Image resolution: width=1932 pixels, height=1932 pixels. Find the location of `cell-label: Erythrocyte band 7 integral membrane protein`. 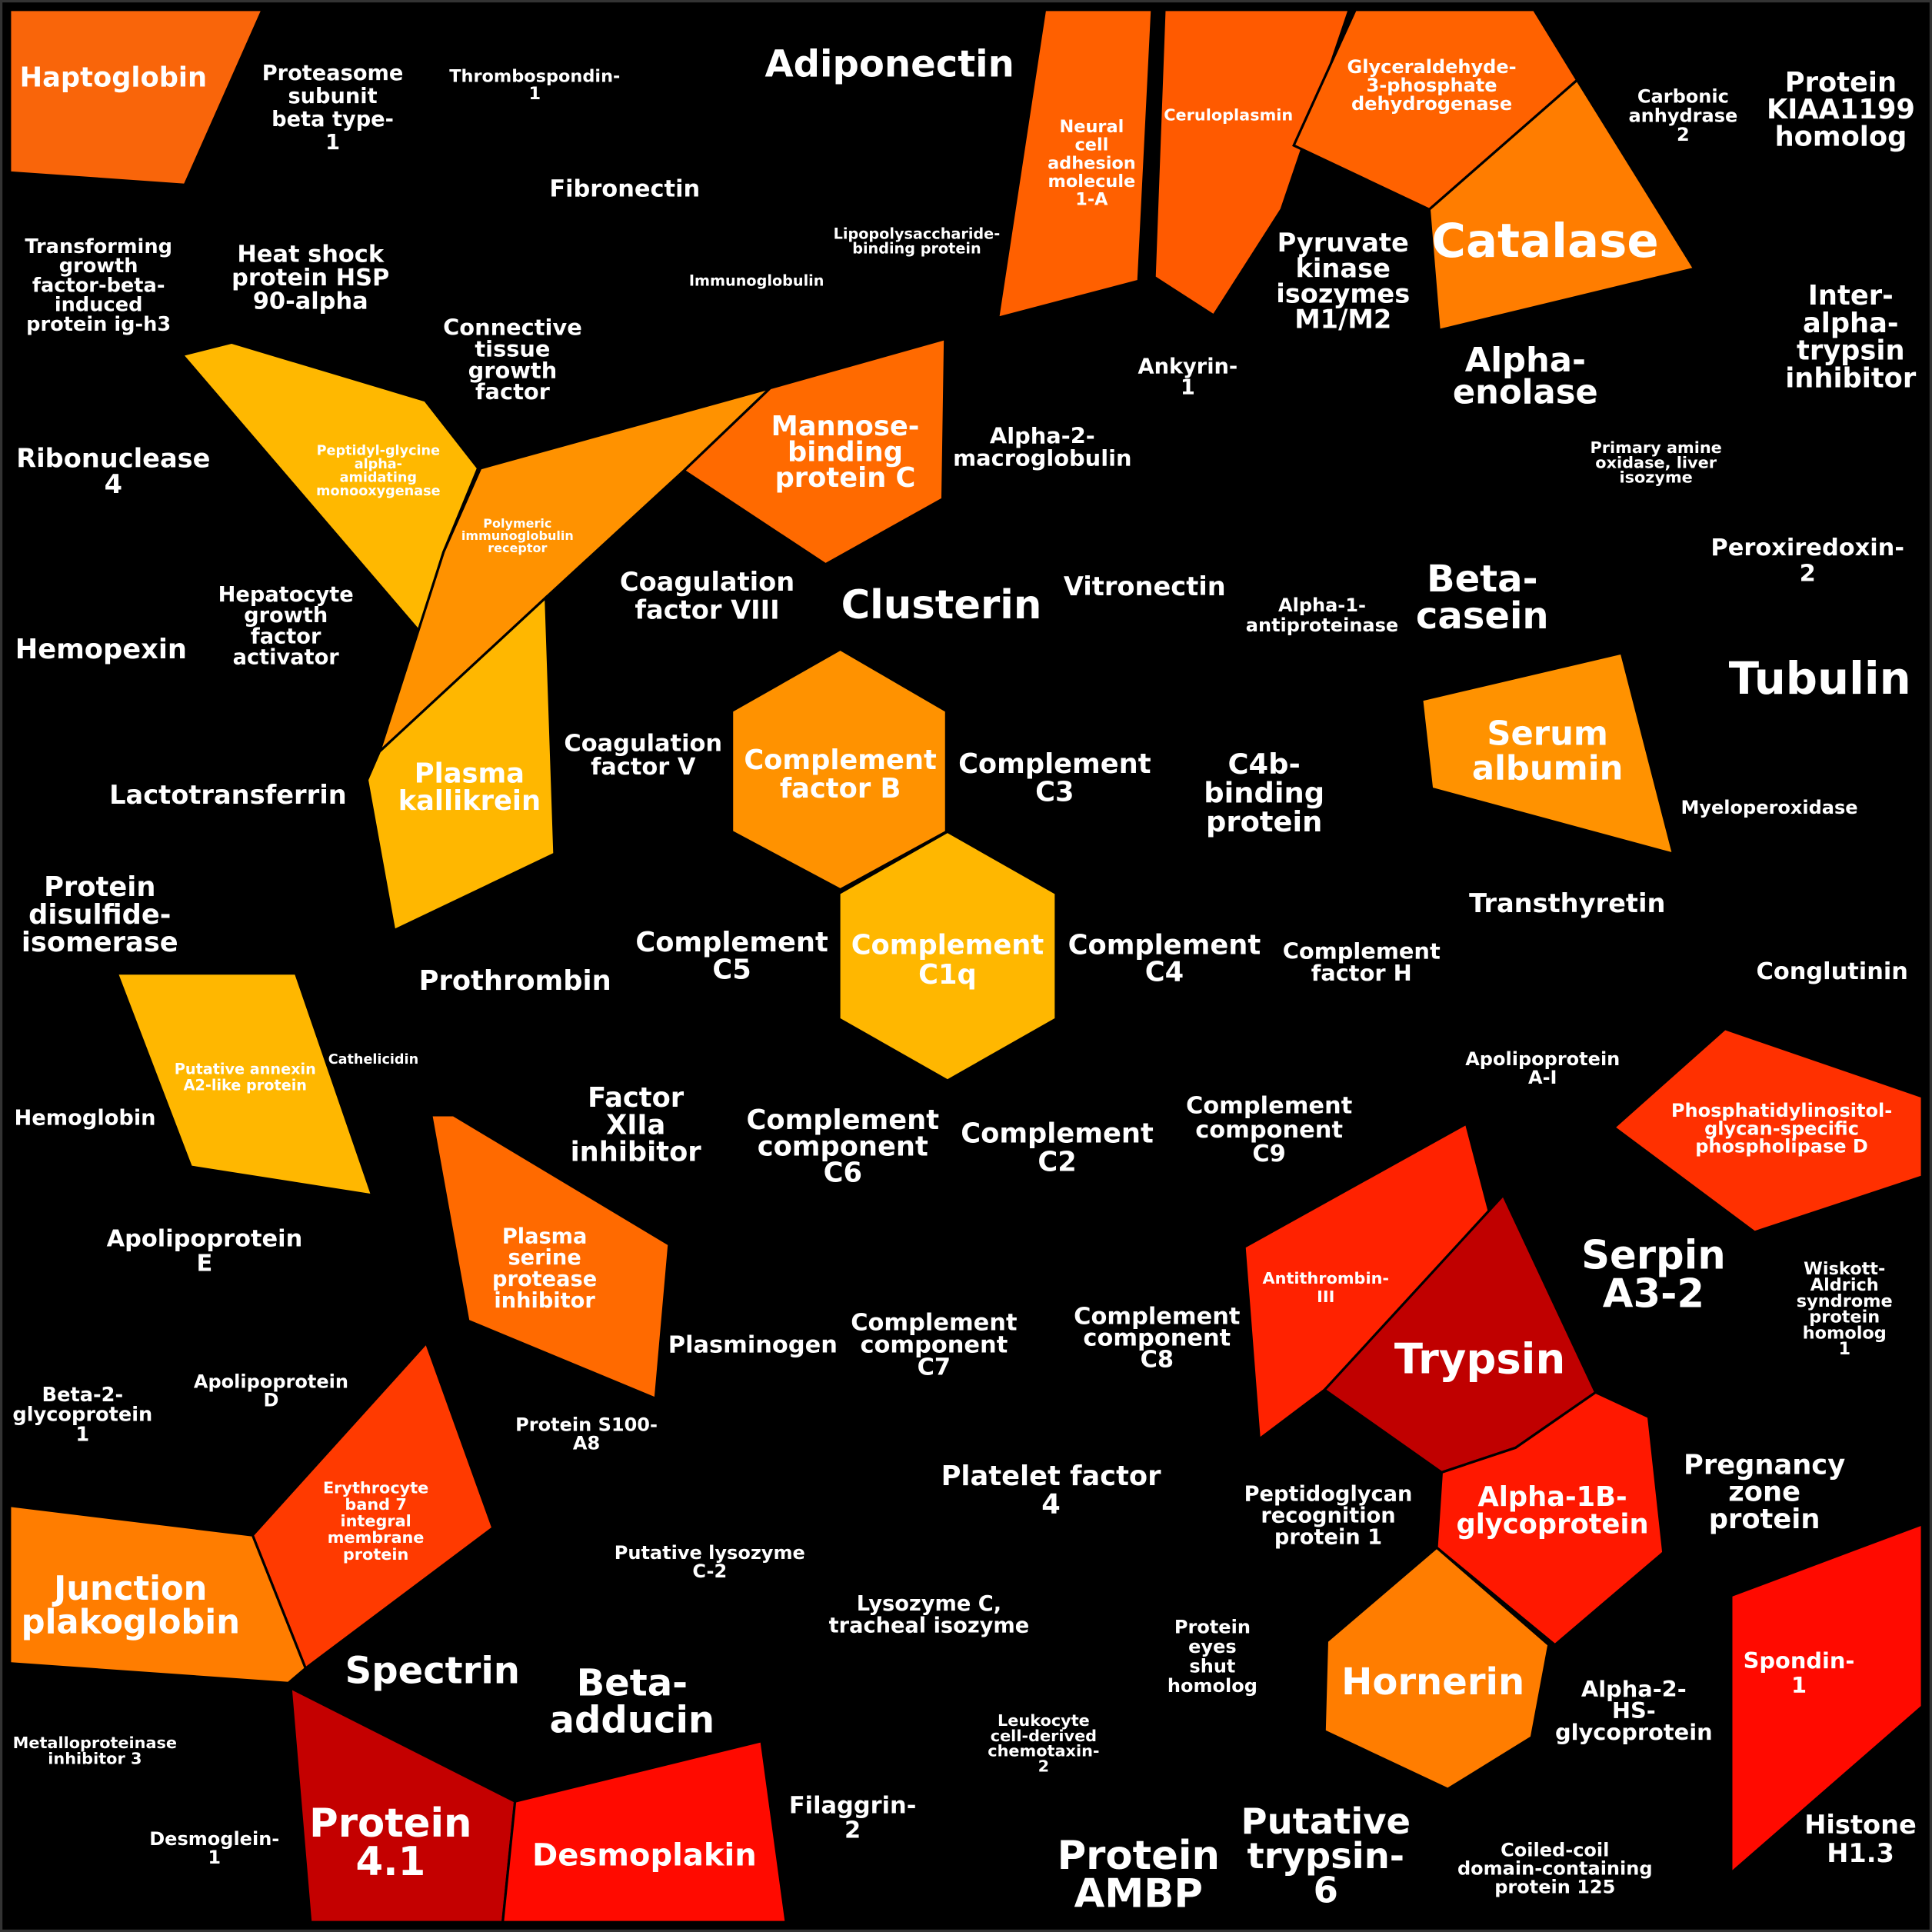

cell-label: Erythrocyte band 7 integral membrane protein is located at coordinates (375, 1521).